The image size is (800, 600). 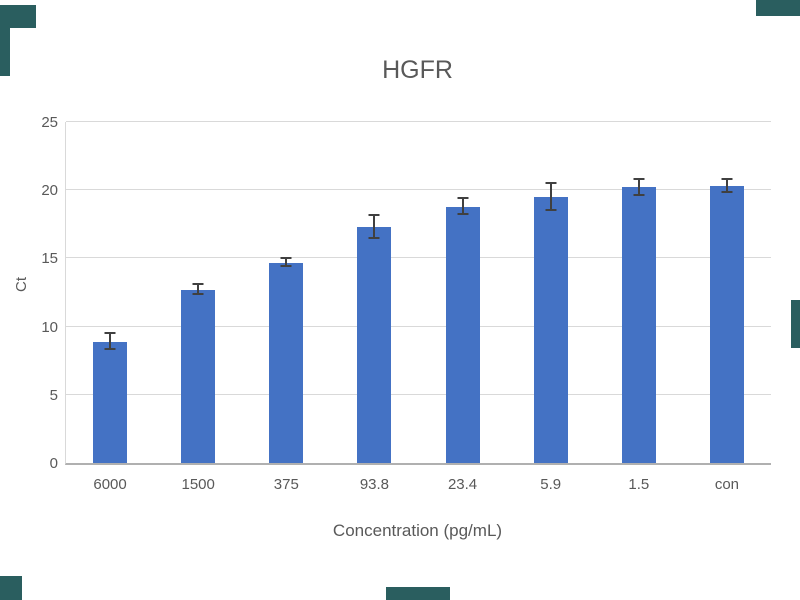 I want to click on x-tick-label: 5.9, so click(x=551, y=484).